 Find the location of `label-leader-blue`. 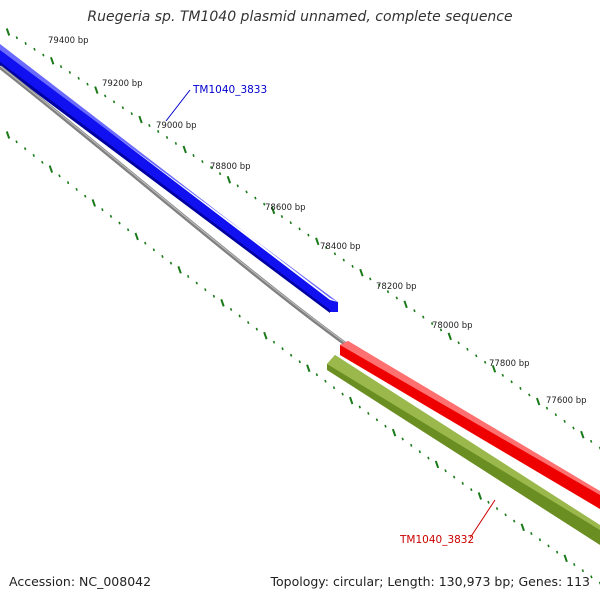

label-leader-blue is located at coordinates (178, 105).